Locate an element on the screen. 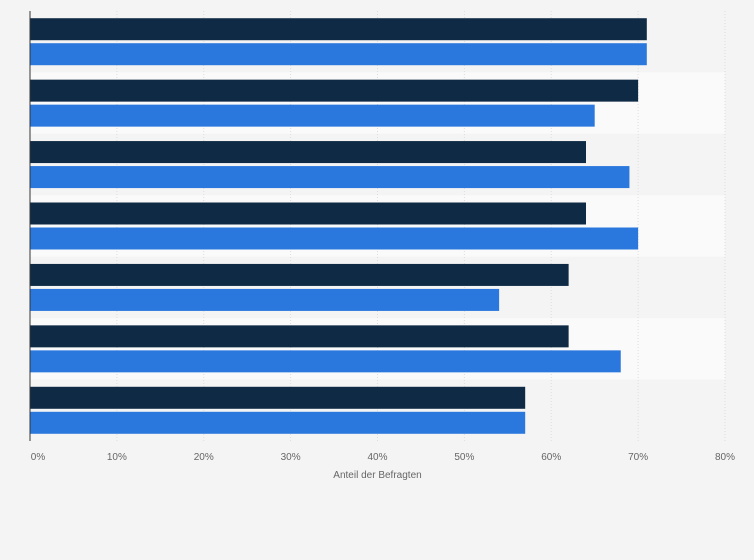  x-tick-label: 30% is located at coordinates (291, 457).